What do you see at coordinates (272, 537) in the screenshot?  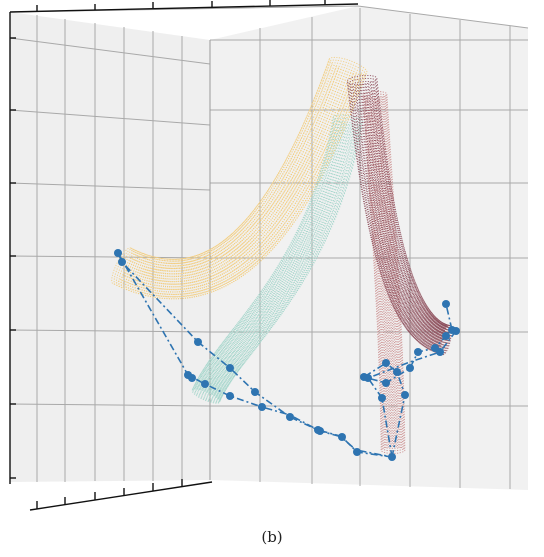 I see `figure-caption: (b)` at bounding box center [272, 537].